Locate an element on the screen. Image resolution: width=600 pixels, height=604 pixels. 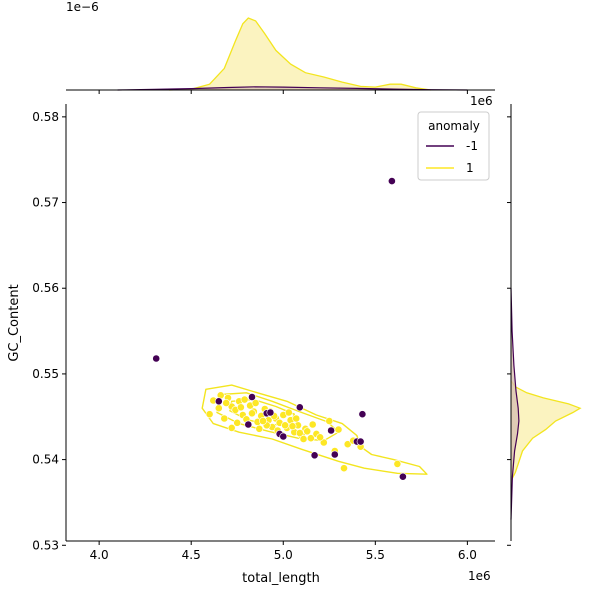
x-tick-label-4: 6.0 is located at coordinates (467, 555).